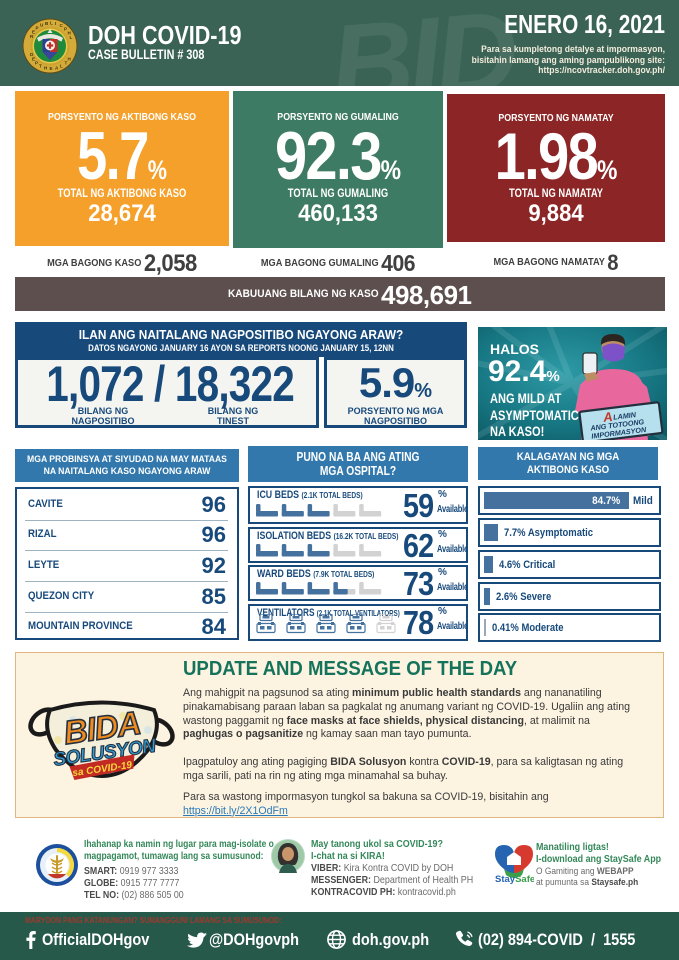 The width and height of the screenshot is (679, 960). Describe the element at coordinates (42, 25) in the screenshot. I see `svg-text: U` at that location.